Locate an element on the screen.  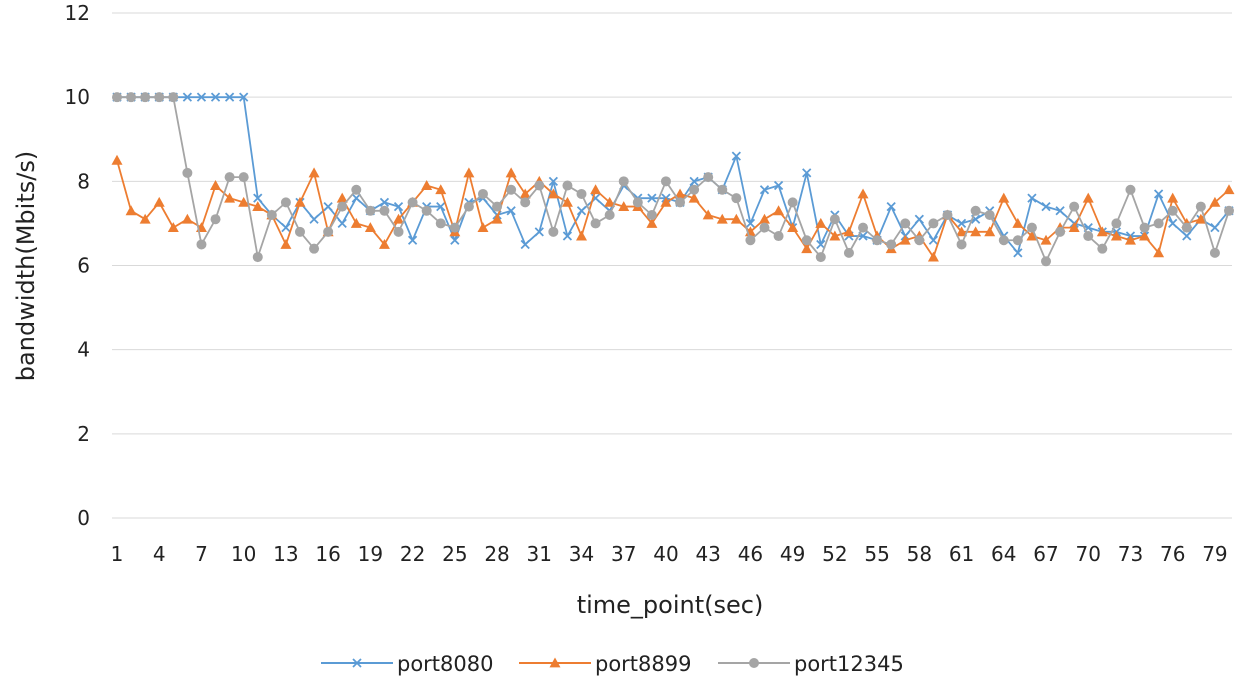
x-tick-label: 55 is located at coordinates (876, 554).